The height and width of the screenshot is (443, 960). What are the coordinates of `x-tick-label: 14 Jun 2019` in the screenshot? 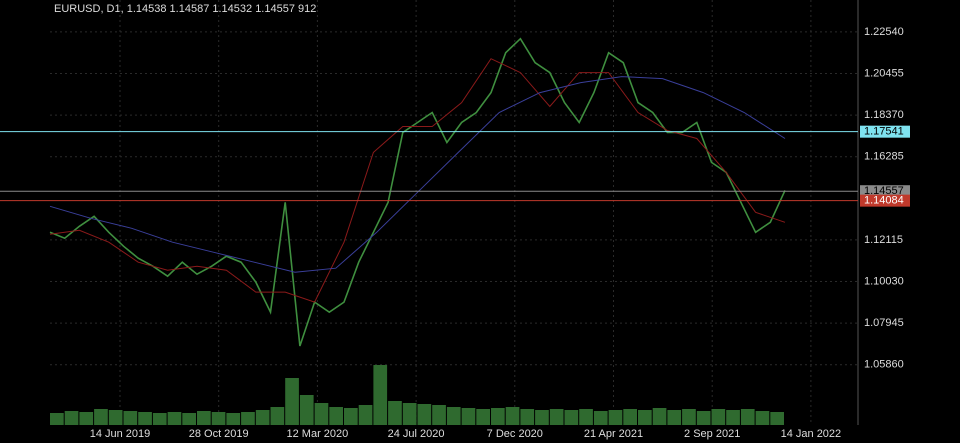 It's located at (120, 434).